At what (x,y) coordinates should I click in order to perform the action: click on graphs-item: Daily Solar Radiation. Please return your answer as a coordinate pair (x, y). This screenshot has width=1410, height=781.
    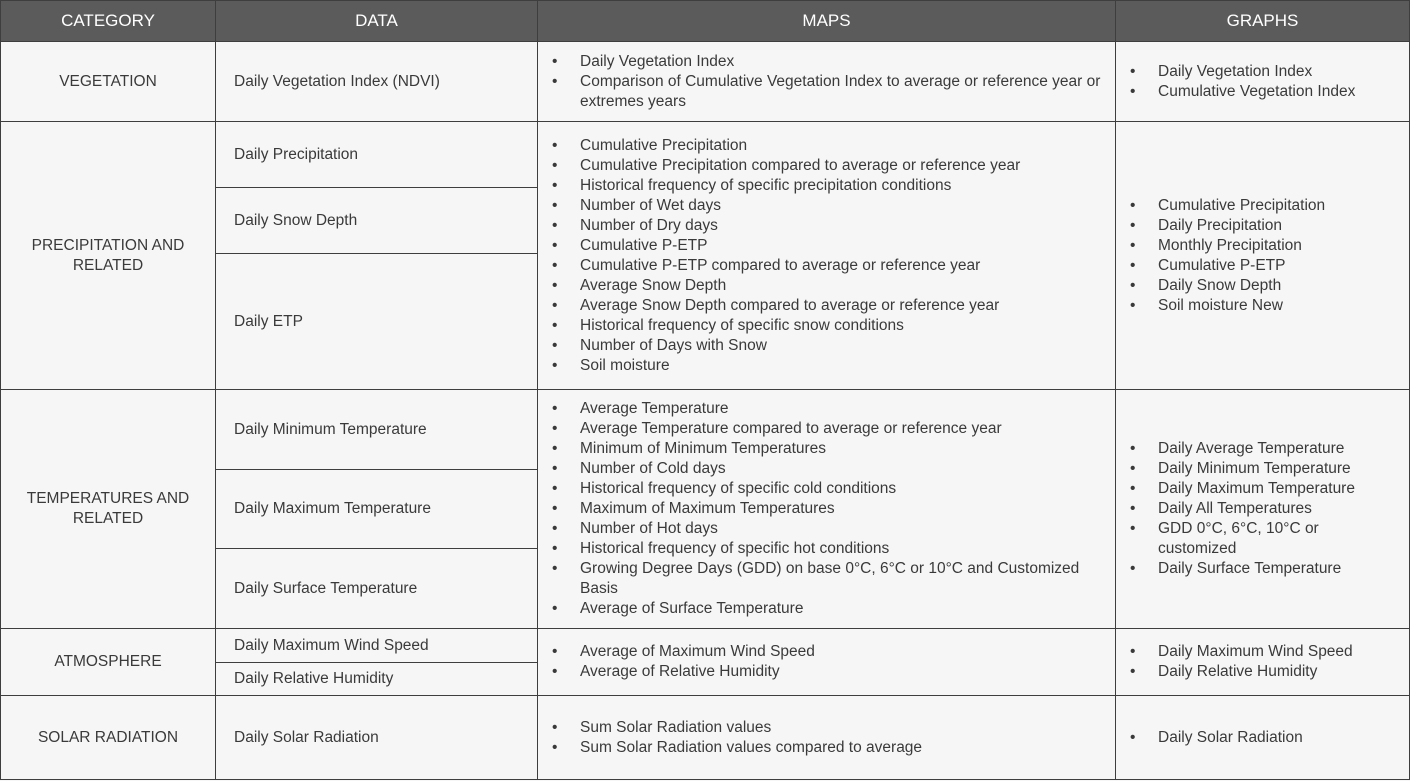
    Looking at the image, I should click on (1216, 738).